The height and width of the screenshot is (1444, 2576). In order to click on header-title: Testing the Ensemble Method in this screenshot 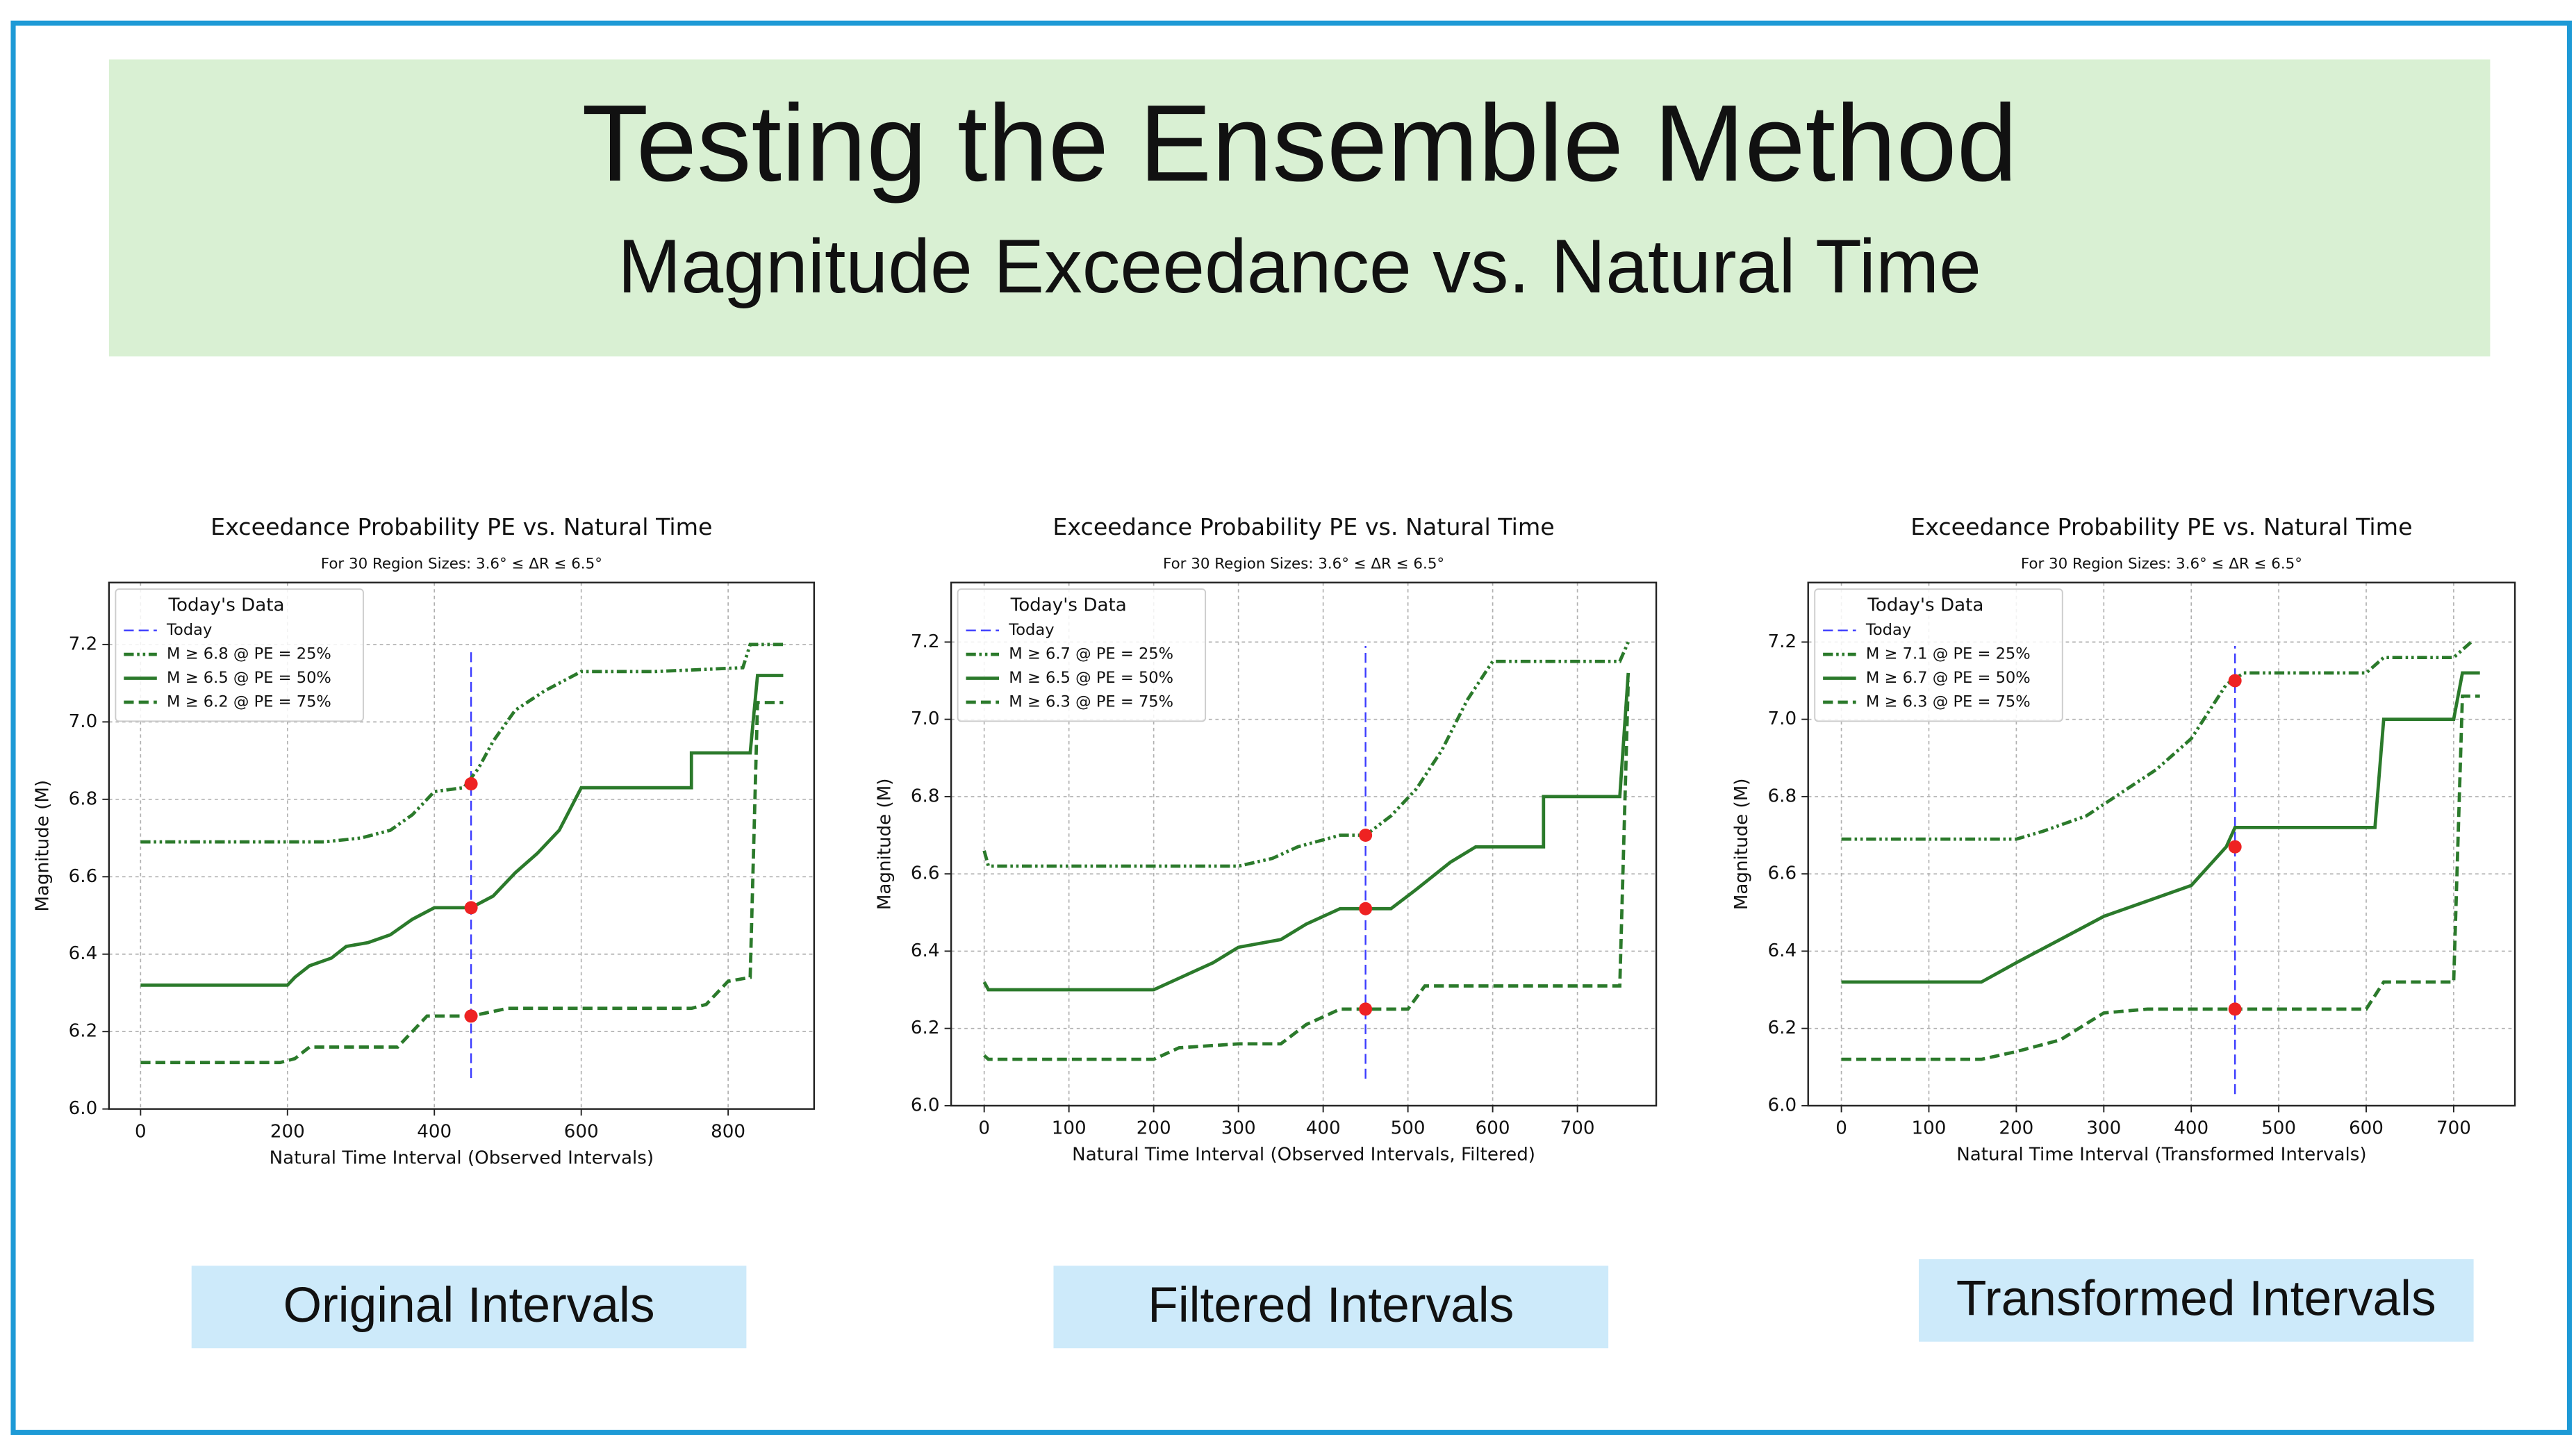, I will do `click(1299, 143)`.